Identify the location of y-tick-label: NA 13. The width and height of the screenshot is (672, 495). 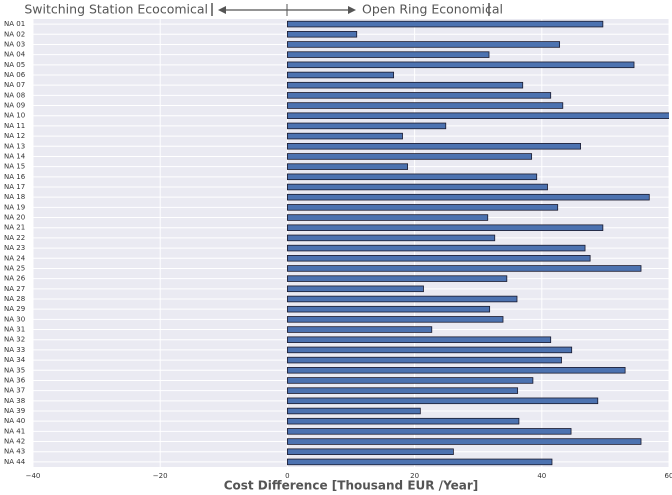
(14, 146).